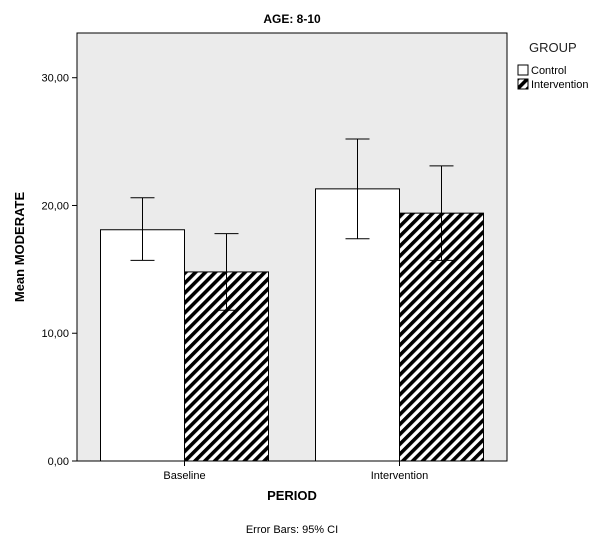 The image size is (597, 542). Describe the element at coordinates (142, 345) in the screenshot. I see `bar-control-baseline` at that location.